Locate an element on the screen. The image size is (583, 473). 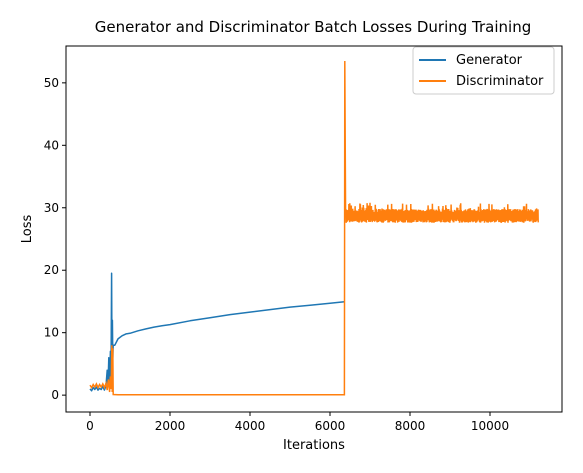
x-tick-label: 2000 is located at coordinates (170, 426).